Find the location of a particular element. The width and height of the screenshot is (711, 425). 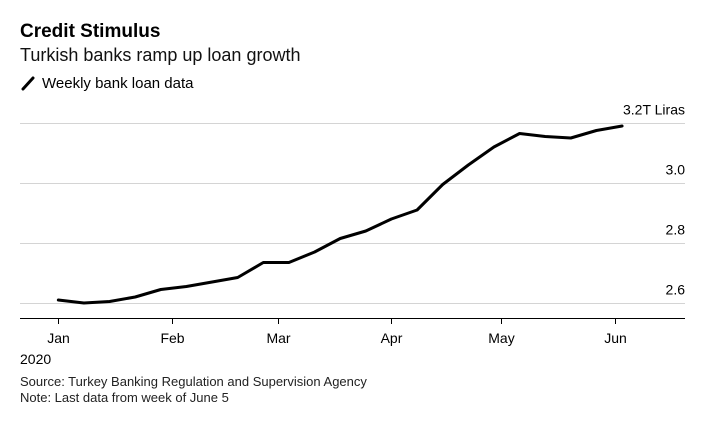

y-tick-label: 2.8 is located at coordinates (676, 230).